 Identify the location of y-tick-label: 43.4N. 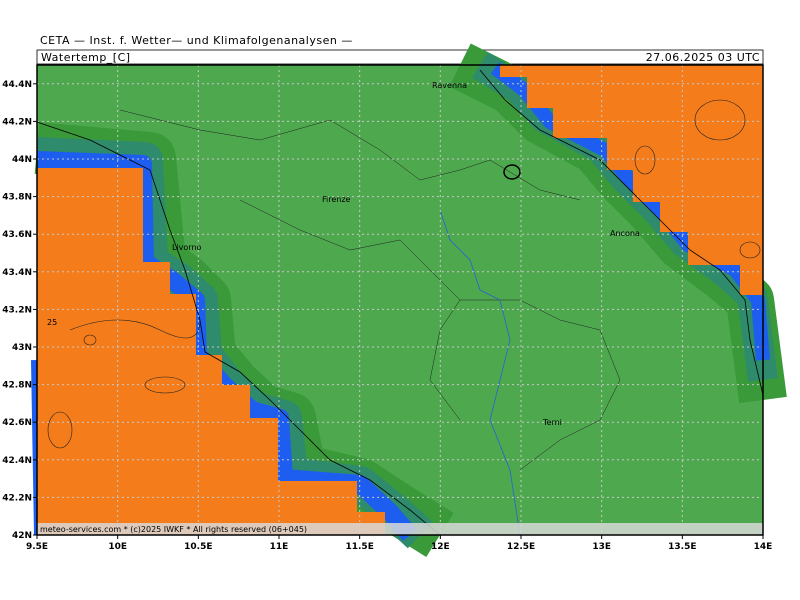
(17, 273).